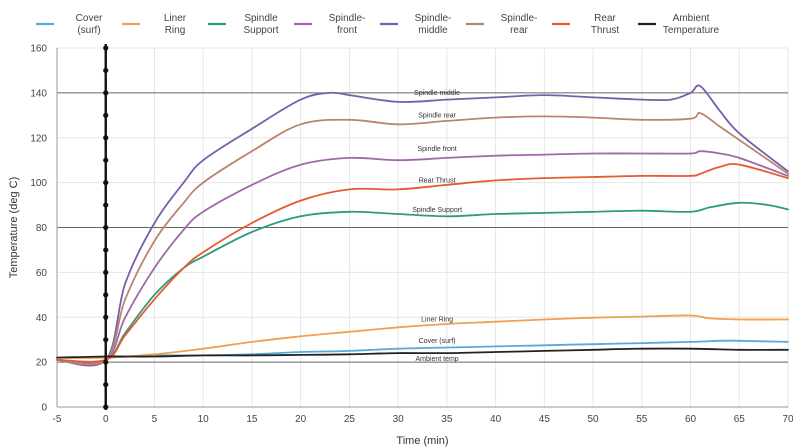 This screenshot has height=447, width=793. Describe the element at coordinates (437, 359) in the screenshot. I see `series-annotation-ambient-temperature: Ambient temp` at that location.